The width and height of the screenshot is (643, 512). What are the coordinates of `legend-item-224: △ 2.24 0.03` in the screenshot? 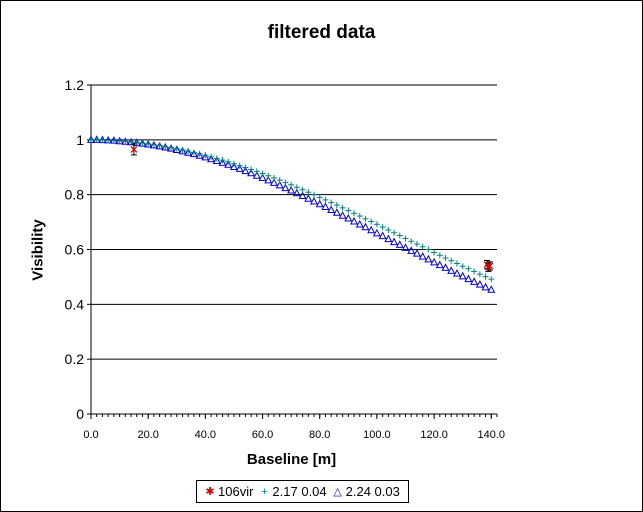 It's located at (366, 491).